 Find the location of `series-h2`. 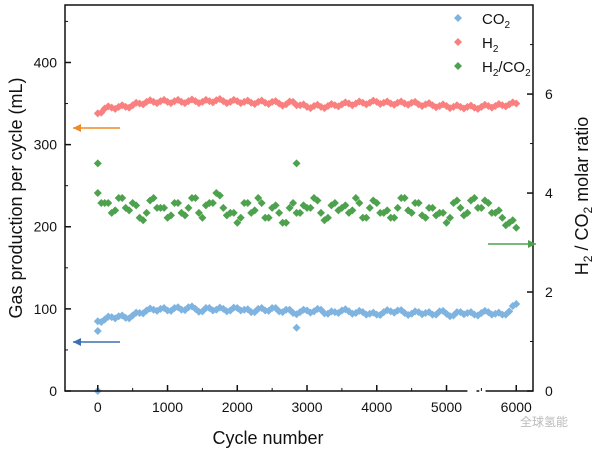

series-h2 is located at coordinates (307, 106).